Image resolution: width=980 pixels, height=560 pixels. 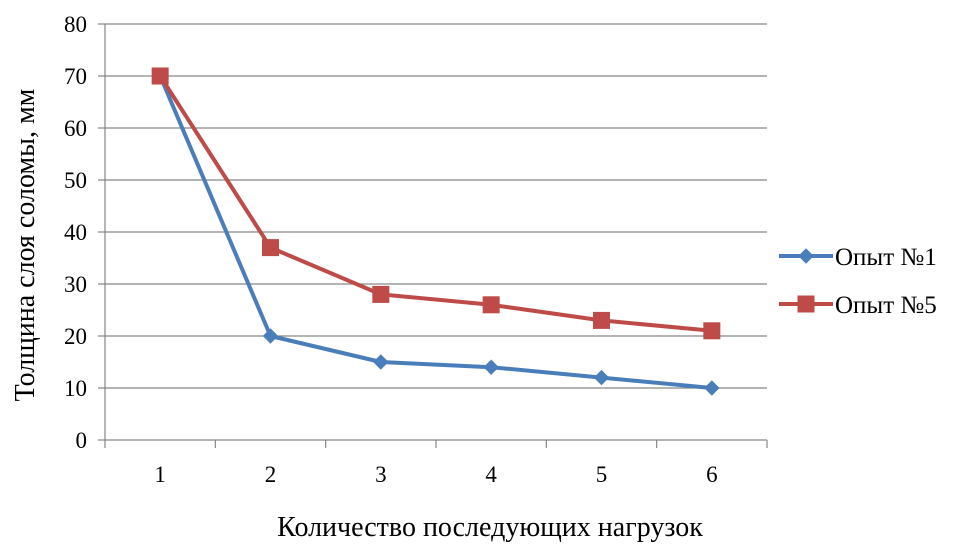 I want to click on legend-item: Опыт №5, so click(x=858, y=305).